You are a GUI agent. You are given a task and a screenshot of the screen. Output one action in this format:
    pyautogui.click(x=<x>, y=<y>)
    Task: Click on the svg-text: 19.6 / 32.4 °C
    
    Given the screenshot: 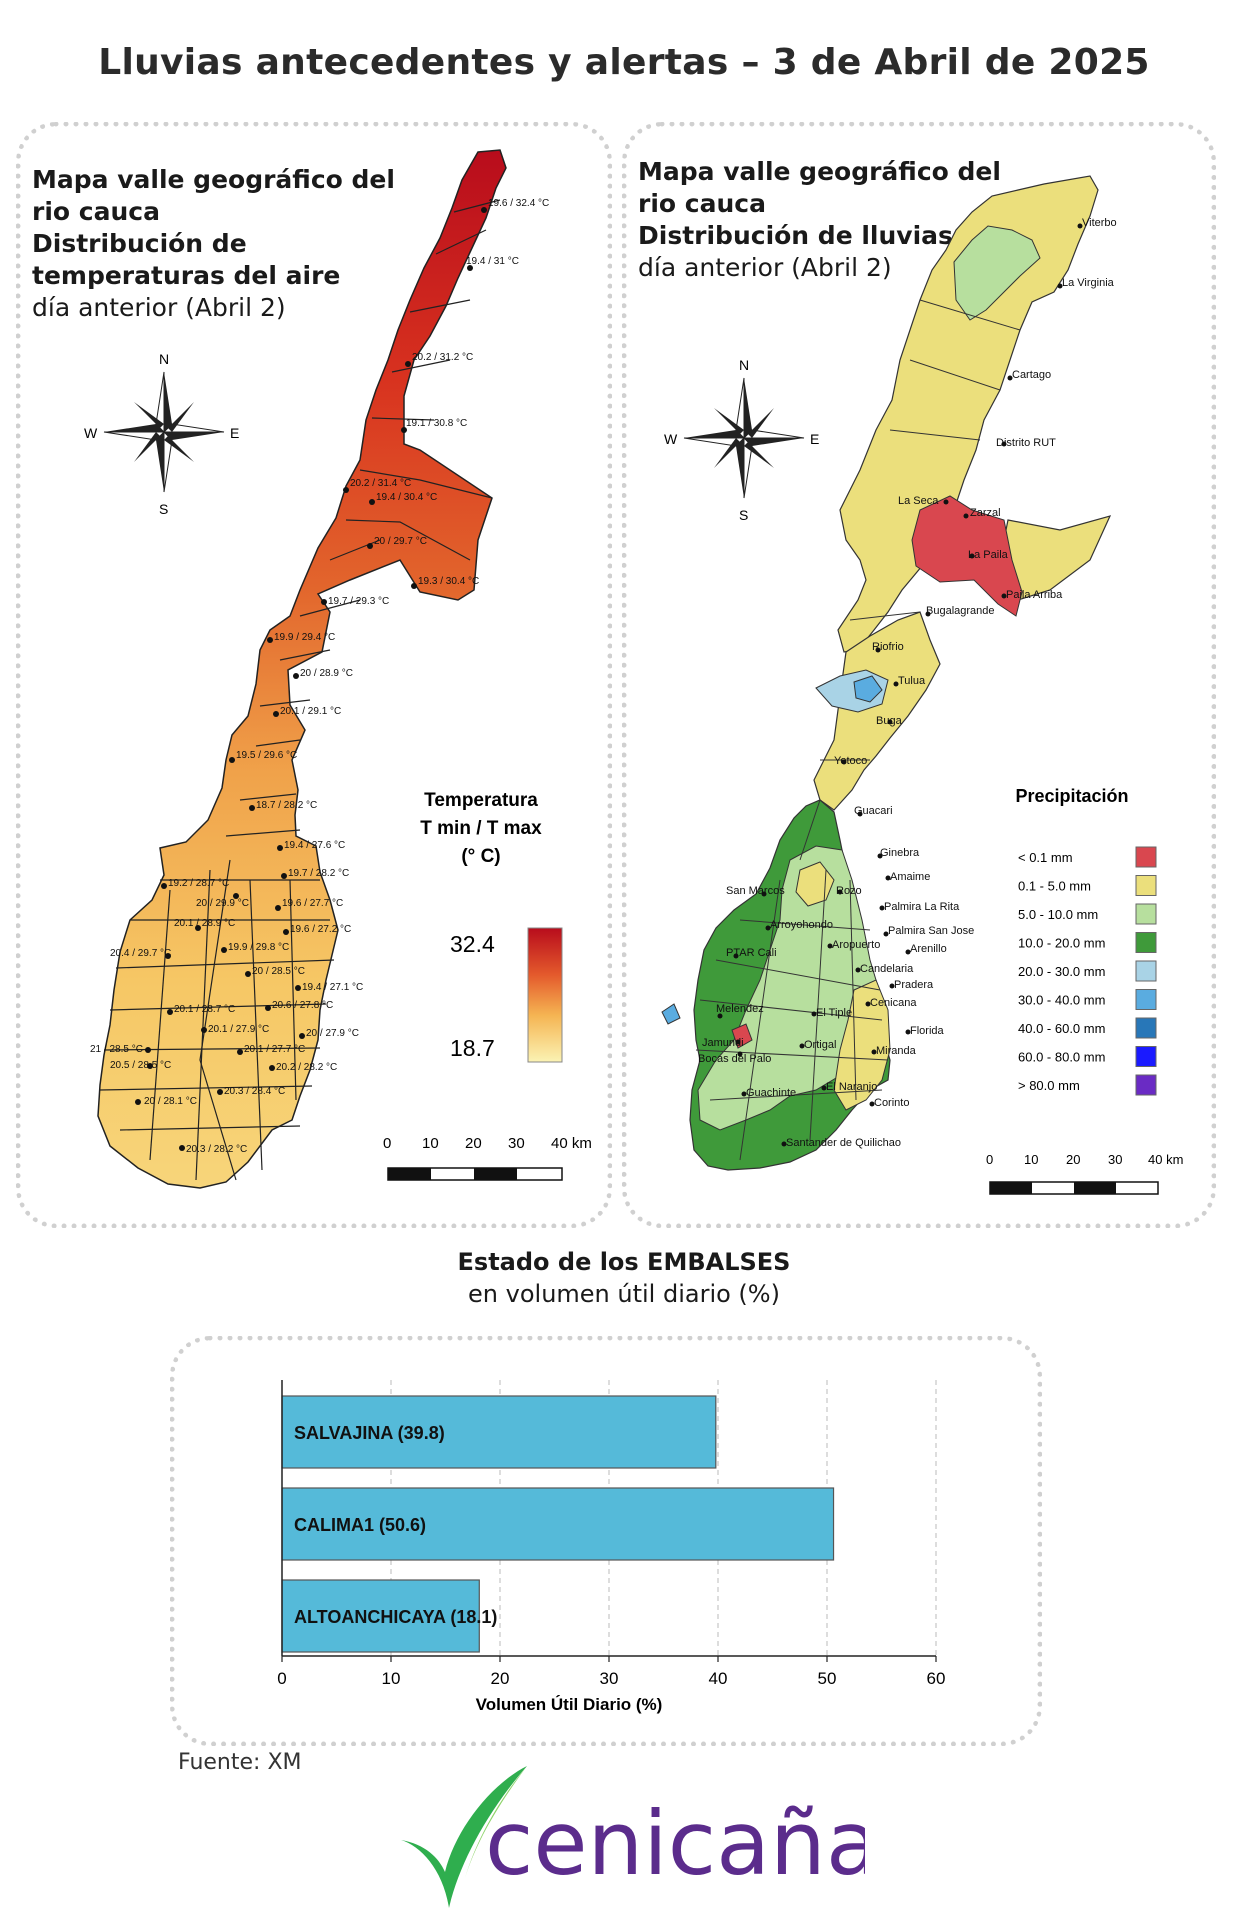 What is the action you would take?
    pyautogui.click(x=518, y=203)
    